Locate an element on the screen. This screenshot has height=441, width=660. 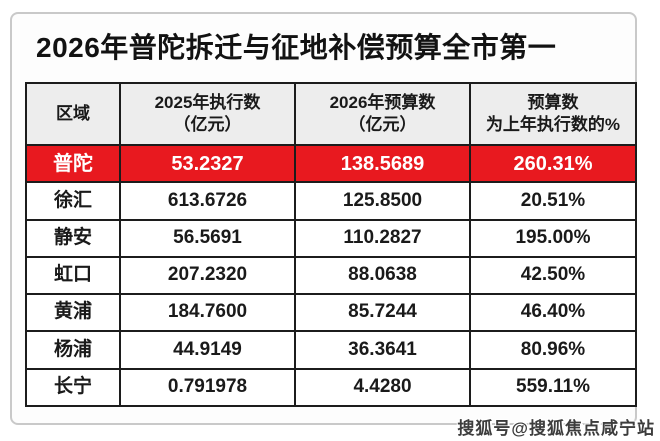
cell-budget-2026: 85.7244 is located at coordinates (381, 312).